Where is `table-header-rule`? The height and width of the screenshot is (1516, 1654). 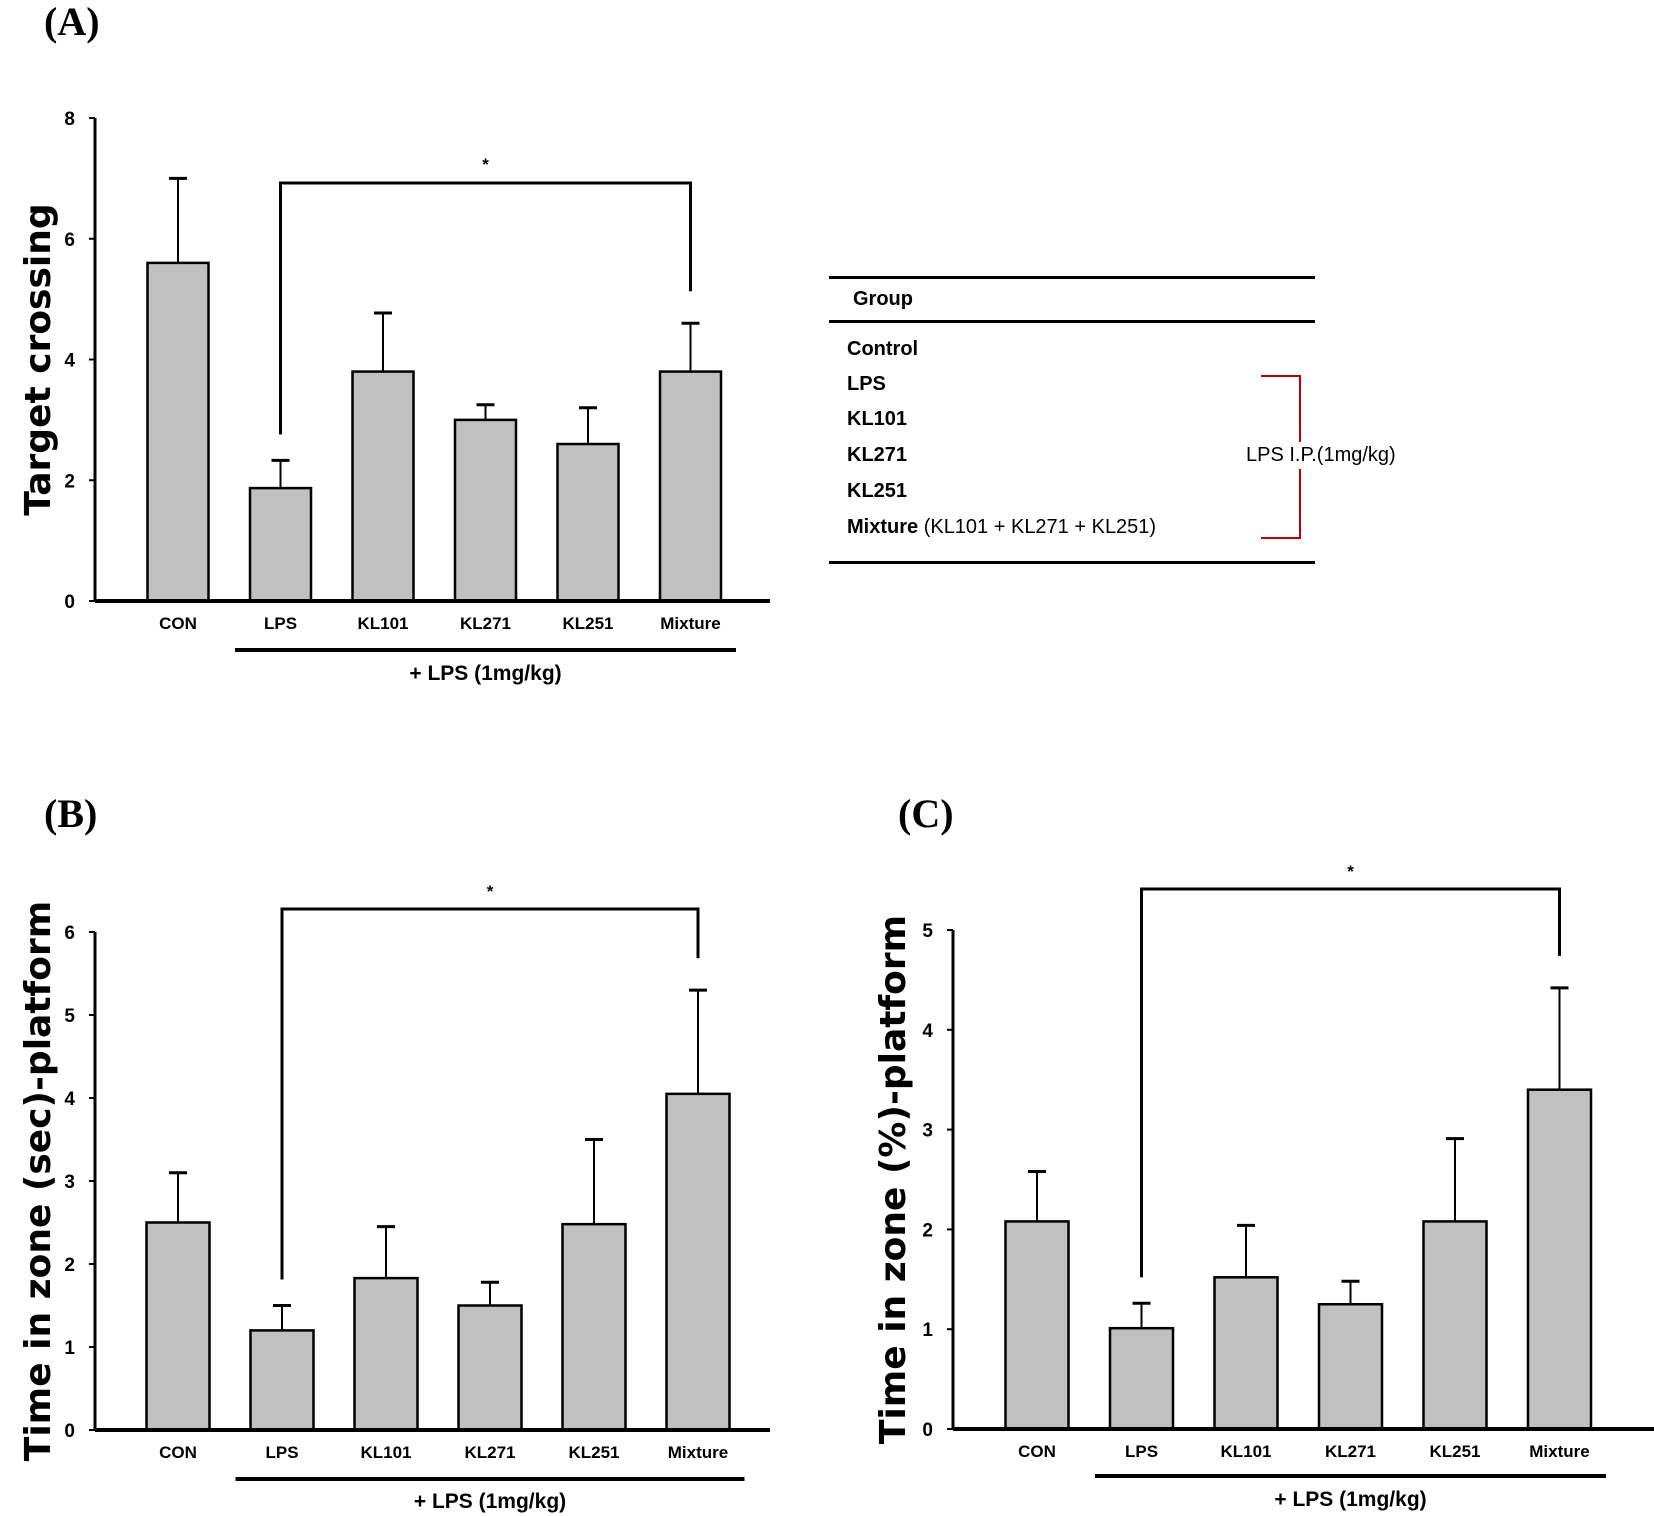 table-header-rule is located at coordinates (1072, 321).